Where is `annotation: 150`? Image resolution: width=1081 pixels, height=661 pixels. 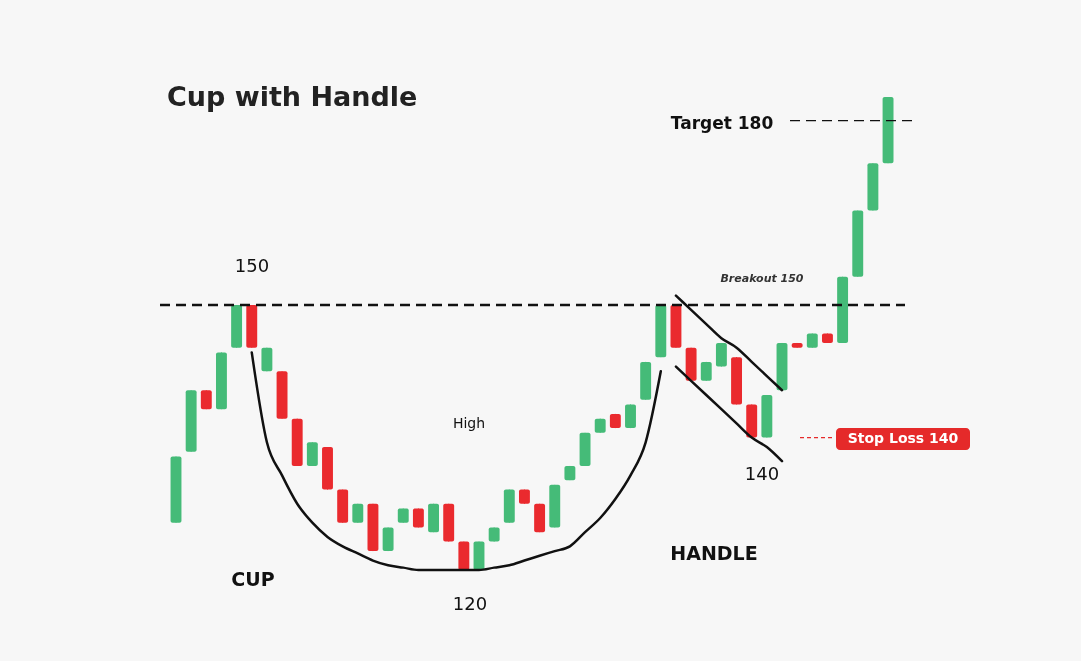 annotation: 150 is located at coordinates (252, 265).